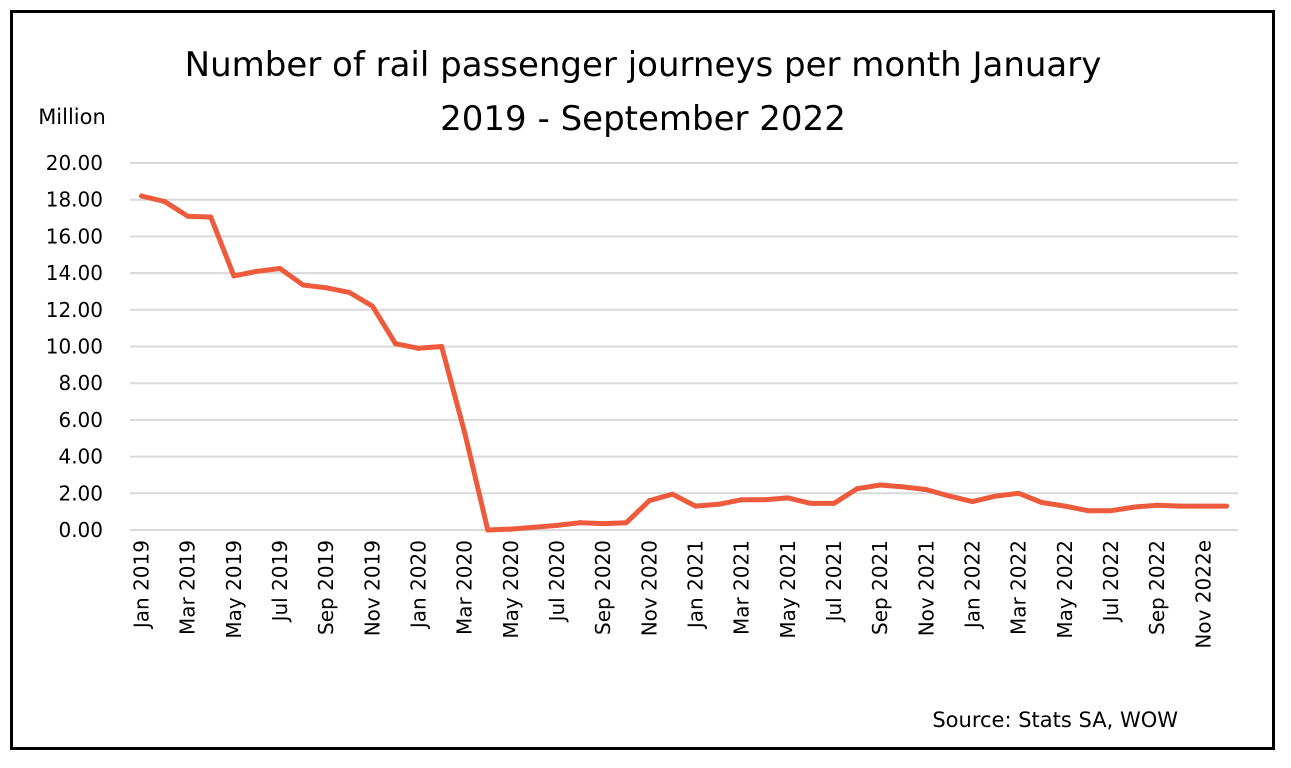  What do you see at coordinates (1055, 720) in the screenshot?
I see `source-note: Source: Stats SA, WOW` at bounding box center [1055, 720].